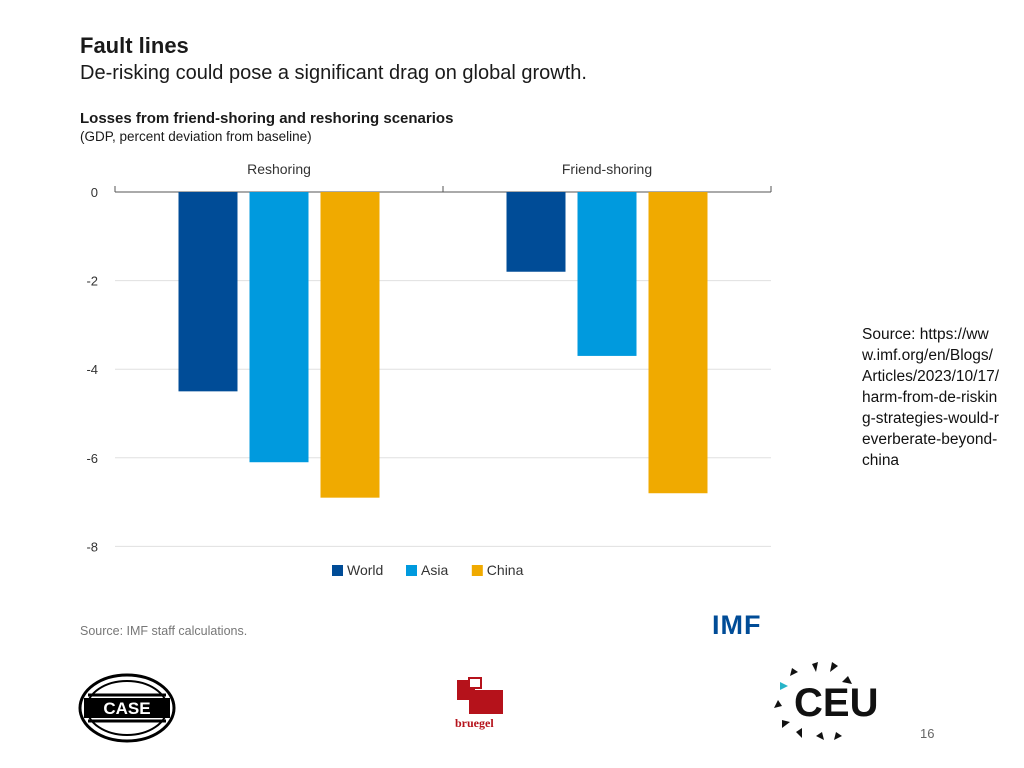 This screenshot has height=768, width=1024. Describe the element at coordinates (434, 570) in the screenshot. I see `legend-label: Asia` at that location.